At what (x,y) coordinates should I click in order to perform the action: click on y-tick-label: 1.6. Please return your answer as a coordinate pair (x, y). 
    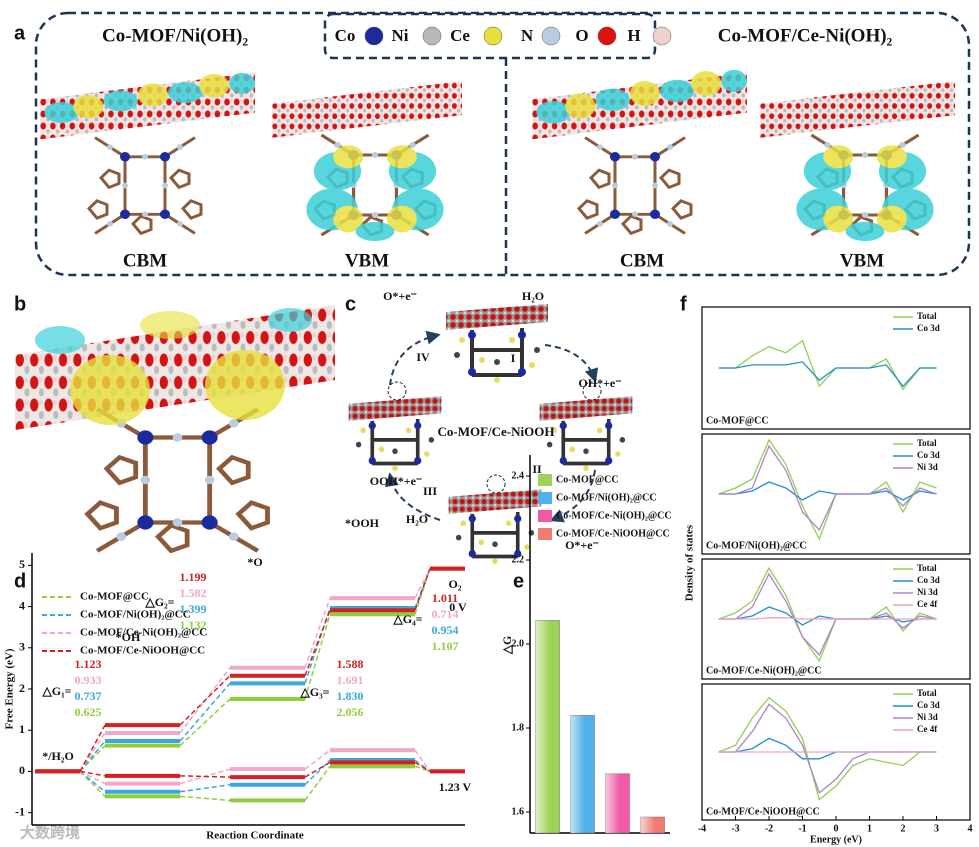
    Looking at the image, I should click on (518, 811).